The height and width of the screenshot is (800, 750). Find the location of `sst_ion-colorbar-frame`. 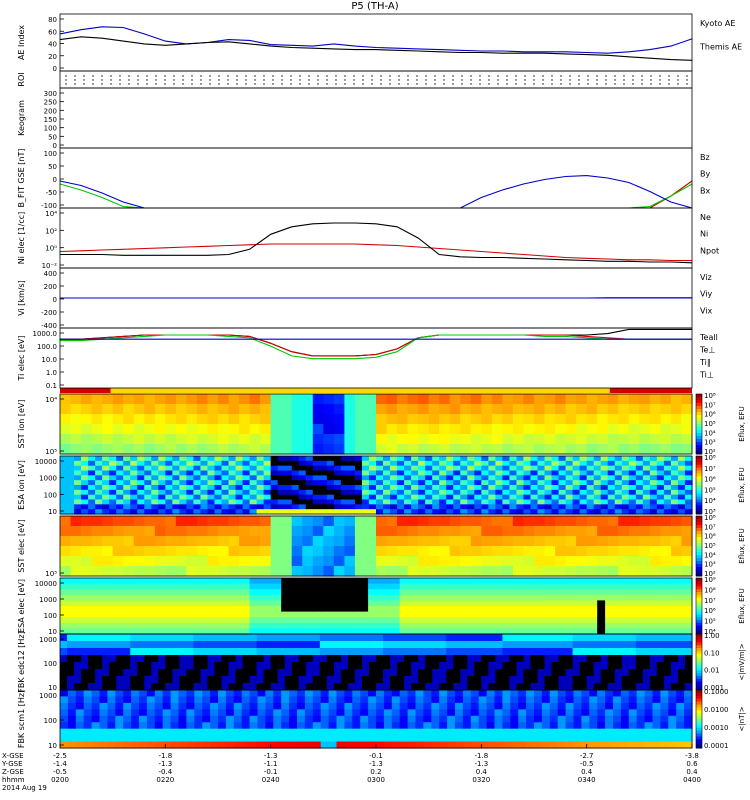

sst_ion-colorbar-frame is located at coordinates (699, 424).